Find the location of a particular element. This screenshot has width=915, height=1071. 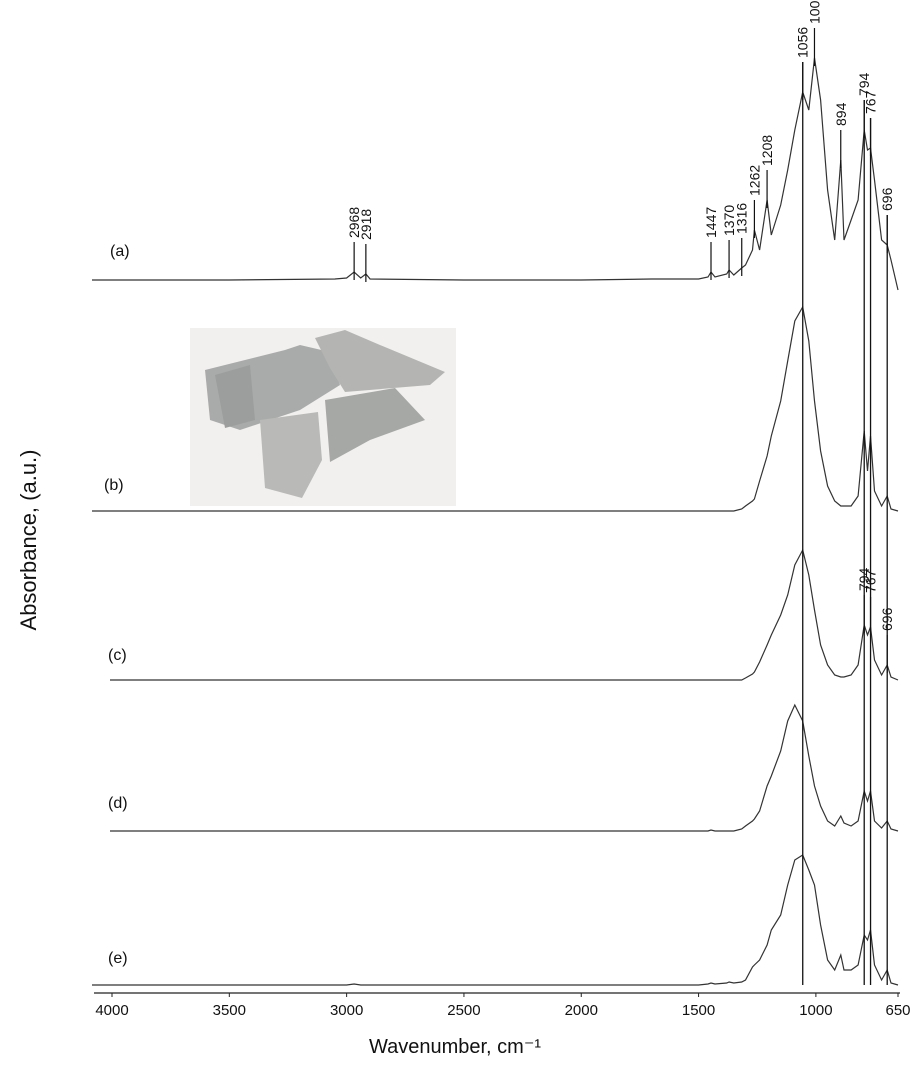

peak-label: 1447 is located at coordinates (711, 222).